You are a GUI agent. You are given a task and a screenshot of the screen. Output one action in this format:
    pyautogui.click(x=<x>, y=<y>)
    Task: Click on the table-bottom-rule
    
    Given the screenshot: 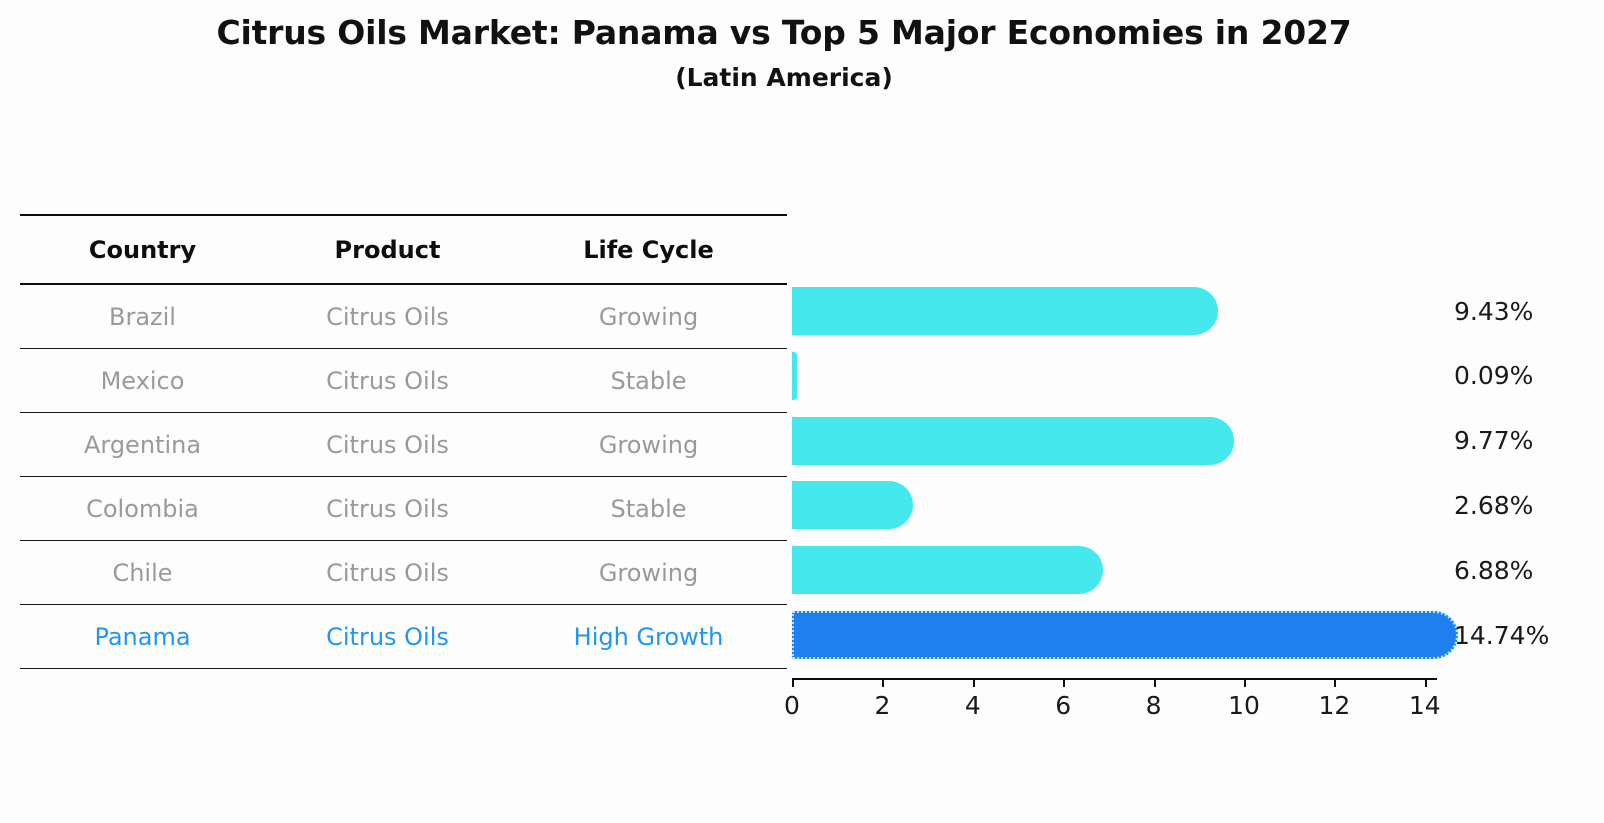 What is the action you would take?
    pyautogui.click(x=403, y=668)
    